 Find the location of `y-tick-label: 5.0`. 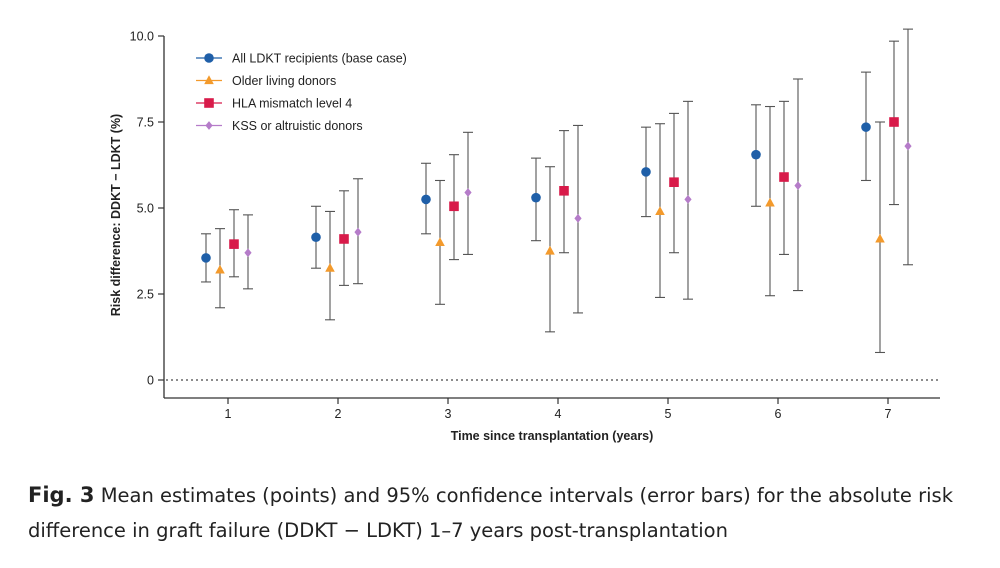

y-tick-label: 5.0 is located at coordinates (145, 209).